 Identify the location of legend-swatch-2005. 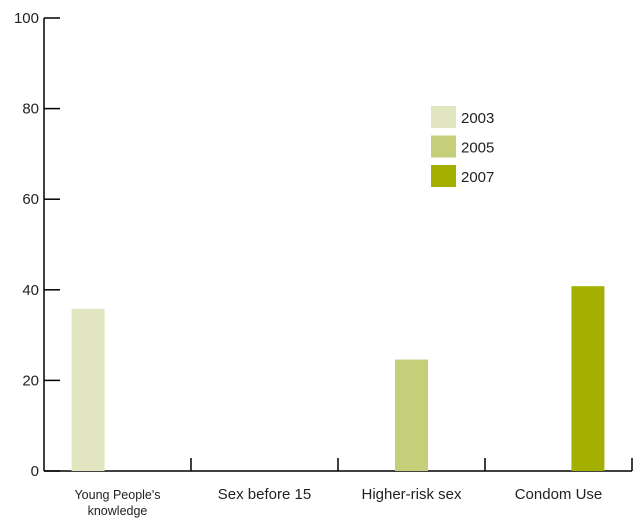
(443, 146).